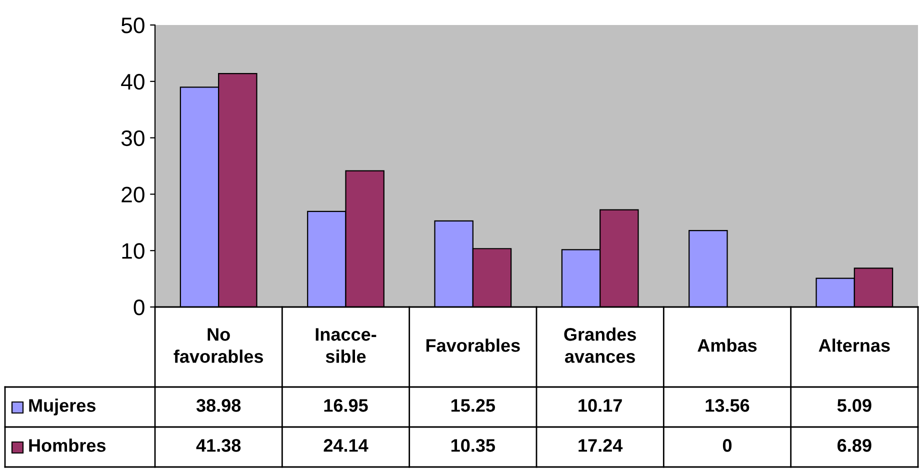  Describe the element at coordinates (346, 405) in the screenshot. I see `data-label: 16.95` at that location.